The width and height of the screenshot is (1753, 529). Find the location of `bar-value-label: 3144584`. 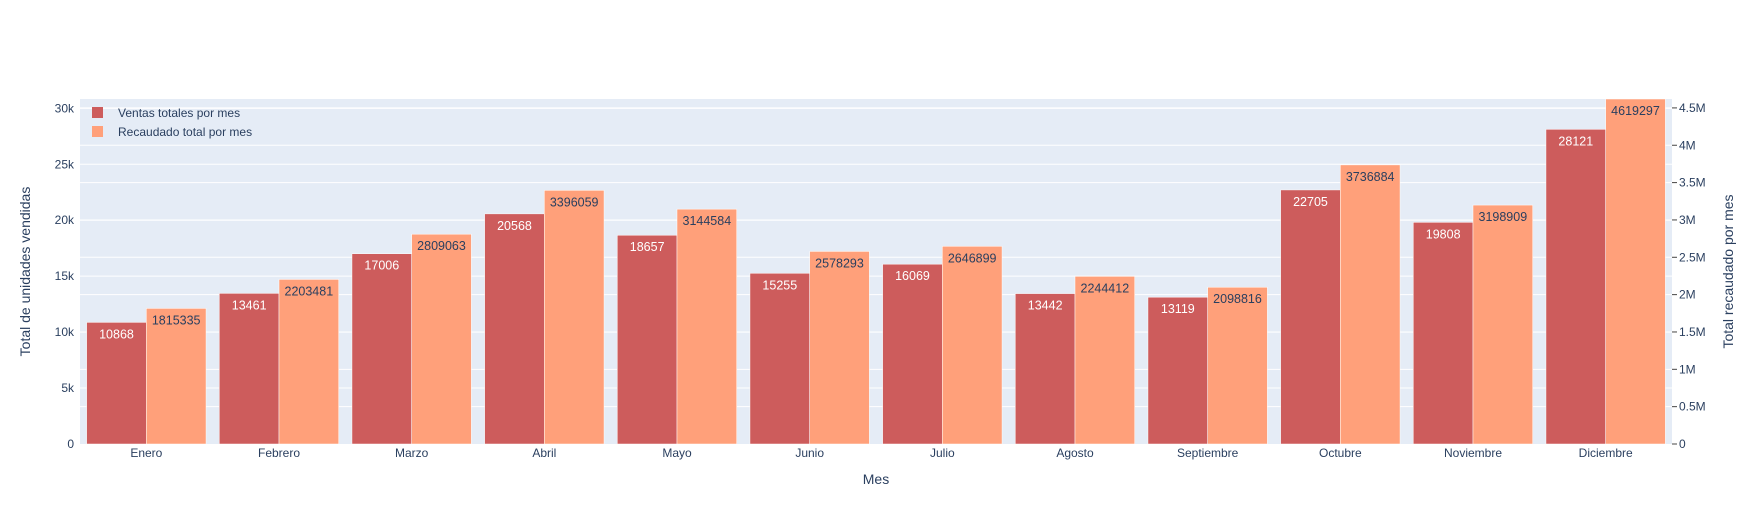

bar-value-label: 3144584 is located at coordinates (707, 221).